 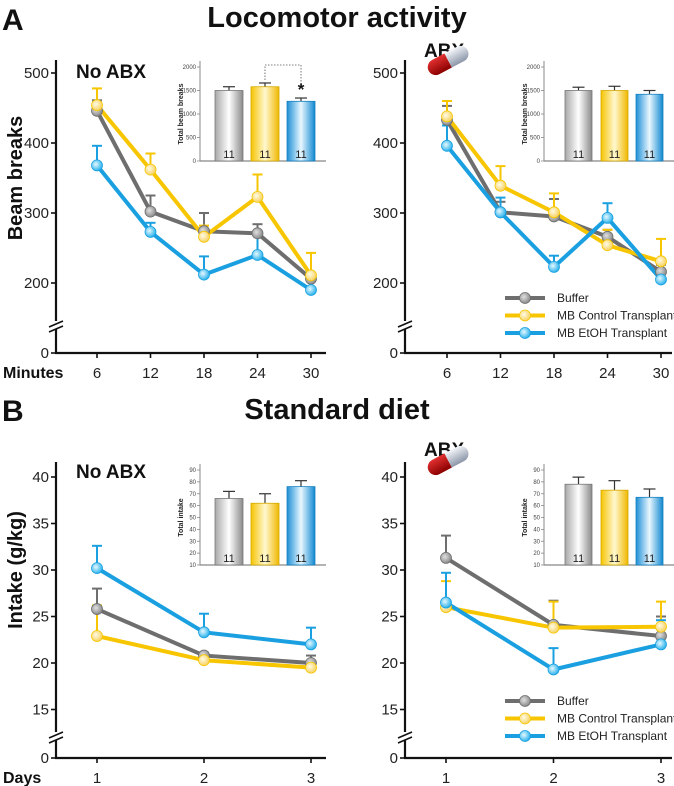 What do you see at coordinates (536, 507) in the screenshot?
I see `inset-y-tick-label: 60` at bounding box center [536, 507].